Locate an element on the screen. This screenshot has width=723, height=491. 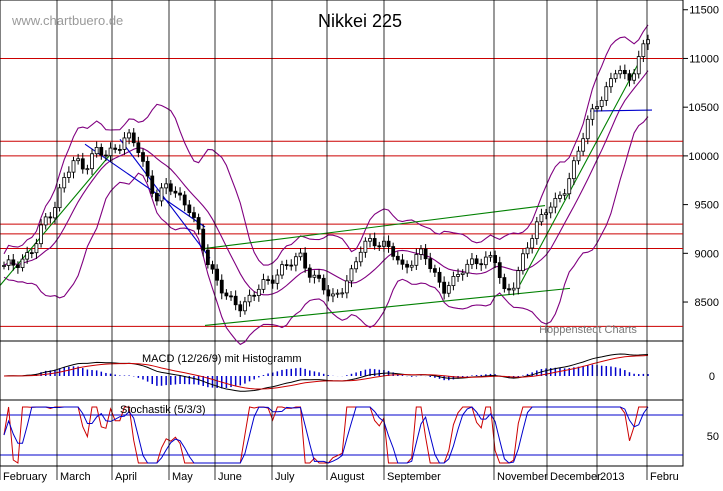
month-label: July is located at coordinates (285, 477).